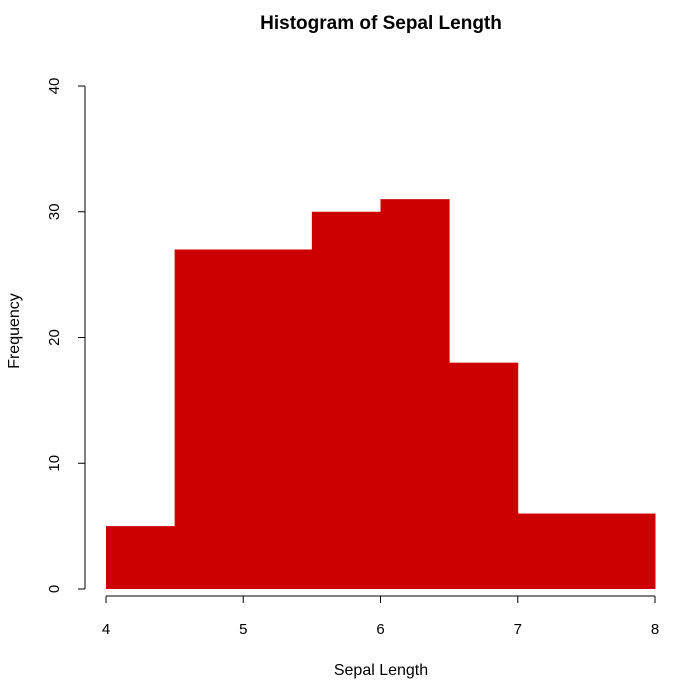 Image resolution: width=677 pixels, height=684 pixels. What do you see at coordinates (66, 335) in the screenshot?
I see `y-axis: 0 10 20 30 40` at bounding box center [66, 335].